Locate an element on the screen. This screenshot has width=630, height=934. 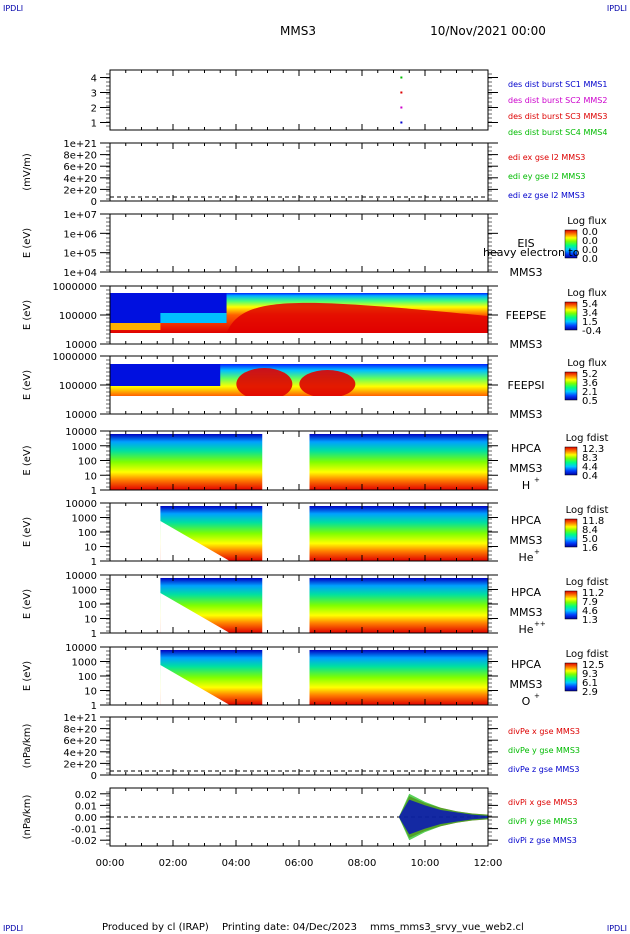
hpca_h-instrument-label: HPCA is located at coordinates (526, 448).